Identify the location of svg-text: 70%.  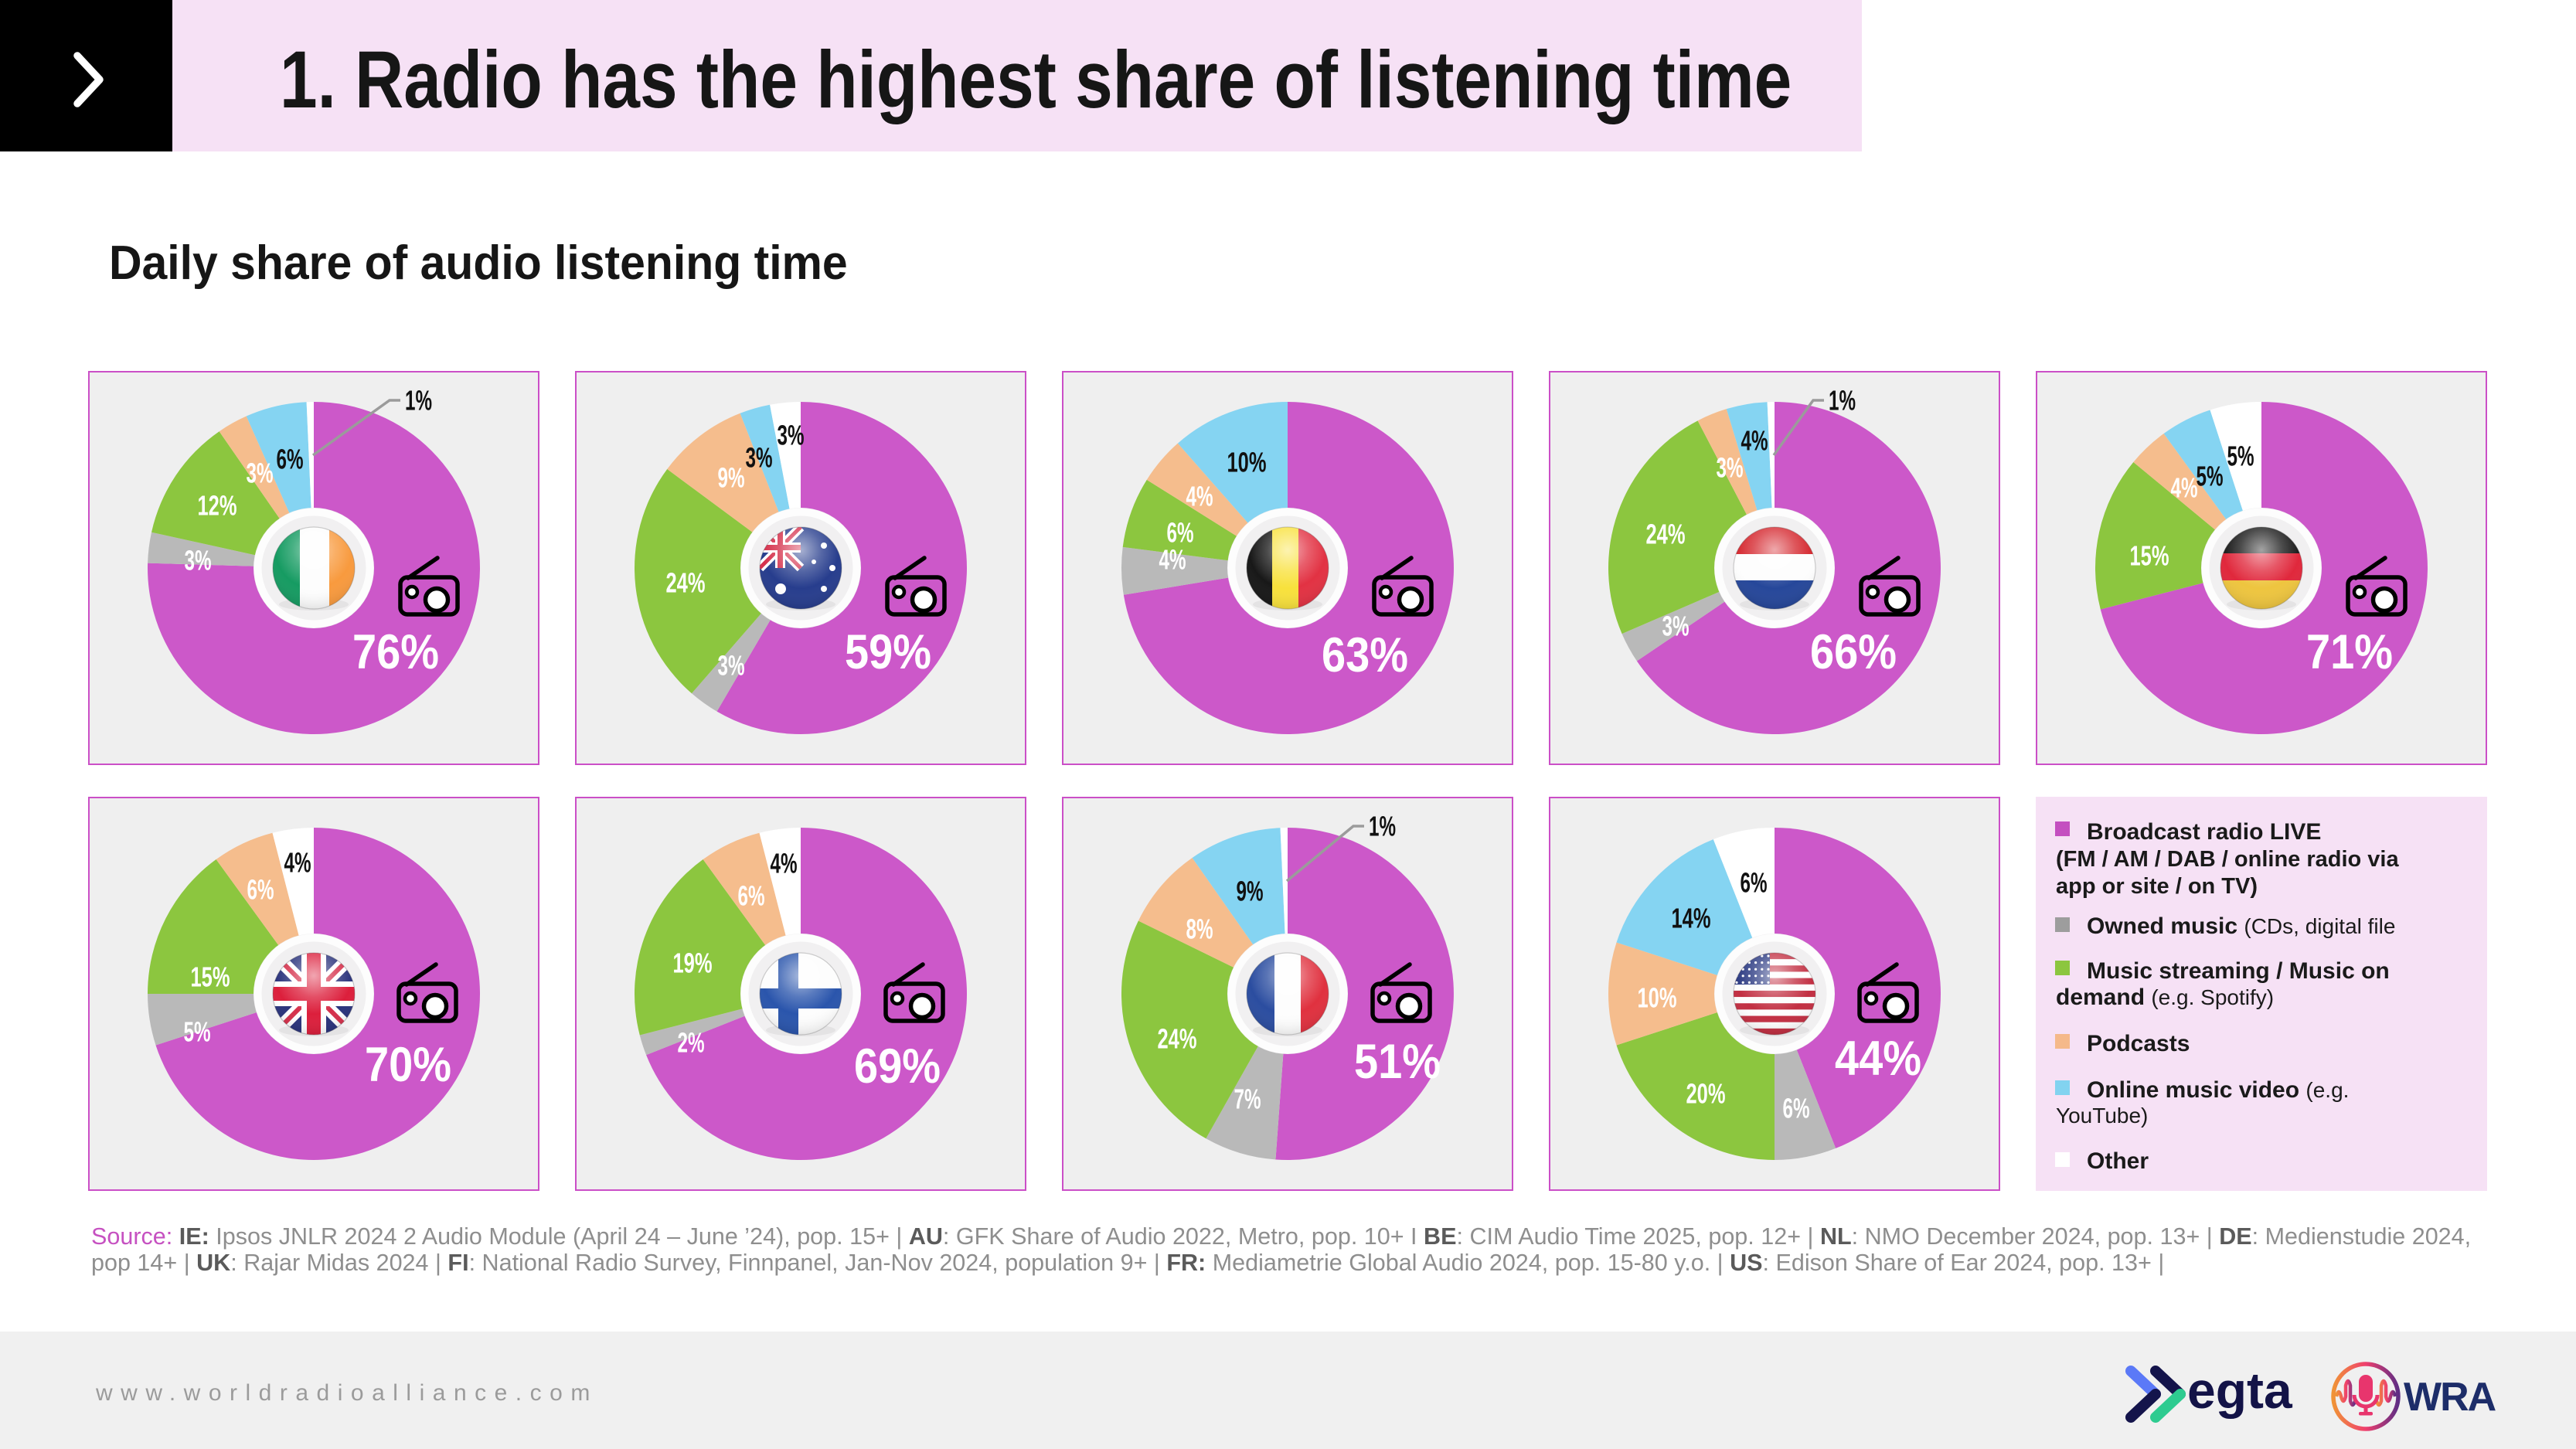
(408, 1065).